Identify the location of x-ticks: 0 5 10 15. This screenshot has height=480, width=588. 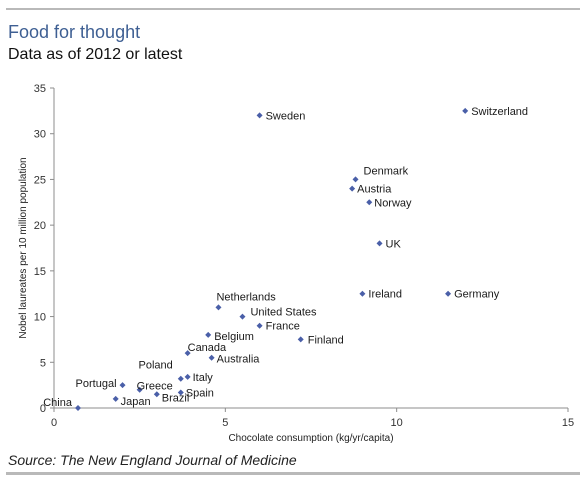
(312, 418).